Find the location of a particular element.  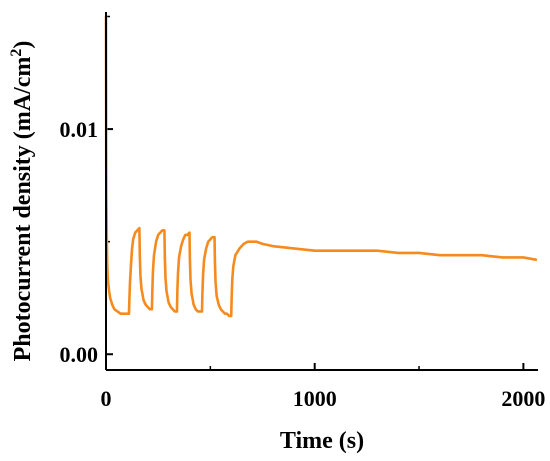

x-tick-label-0: 0 is located at coordinates (106, 398).